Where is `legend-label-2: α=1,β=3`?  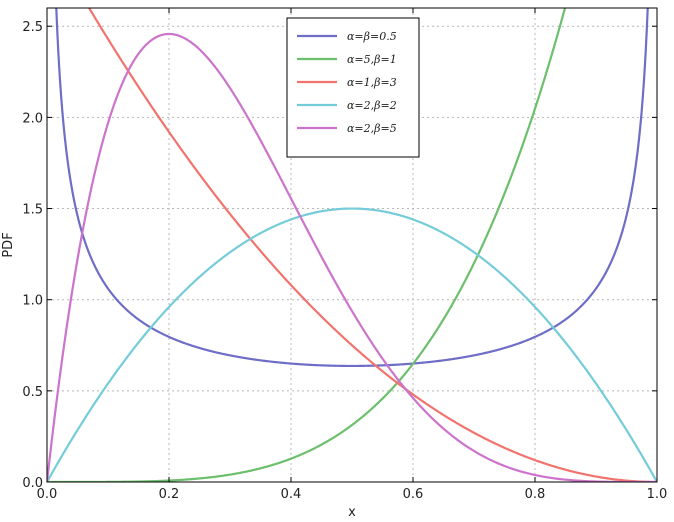
legend-label-2: α=1,β=3 is located at coordinates (372, 82).